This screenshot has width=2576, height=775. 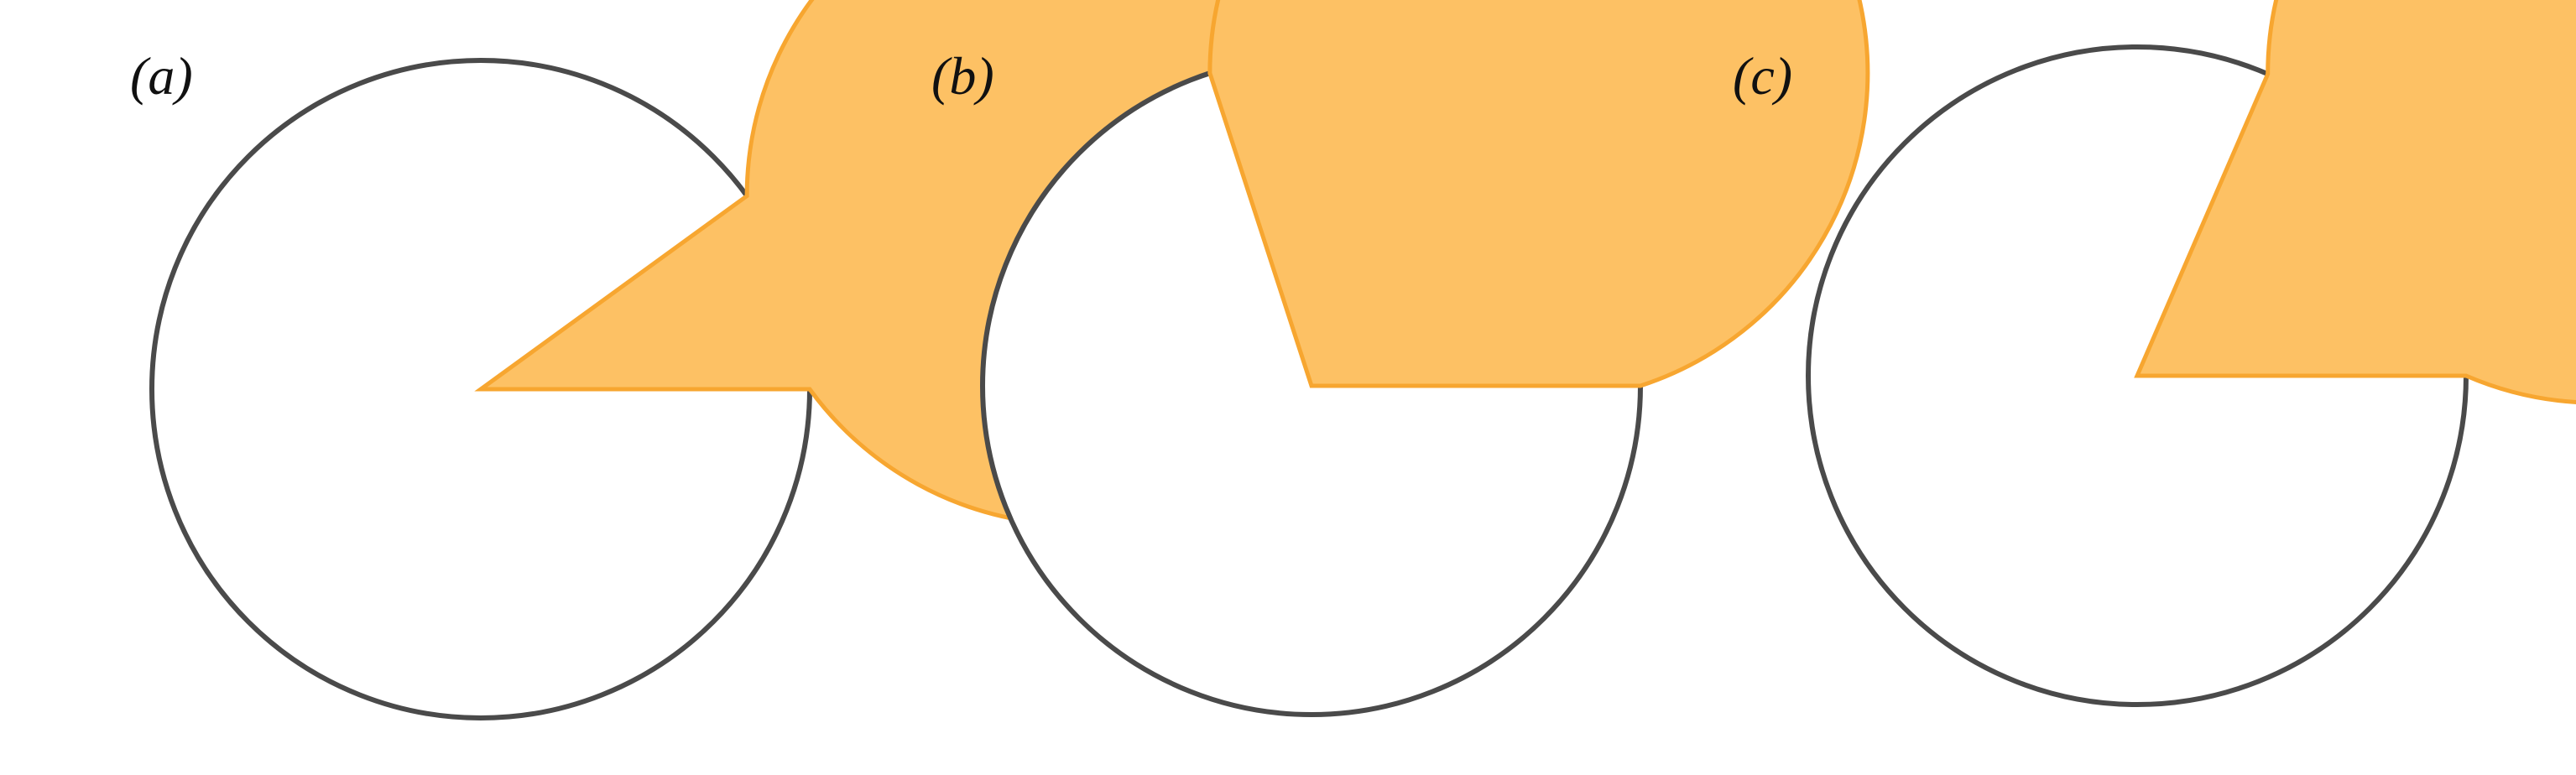 What do you see at coordinates (161, 76) in the screenshot?
I see `panel-label-a: (a)` at bounding box center [161, 76].